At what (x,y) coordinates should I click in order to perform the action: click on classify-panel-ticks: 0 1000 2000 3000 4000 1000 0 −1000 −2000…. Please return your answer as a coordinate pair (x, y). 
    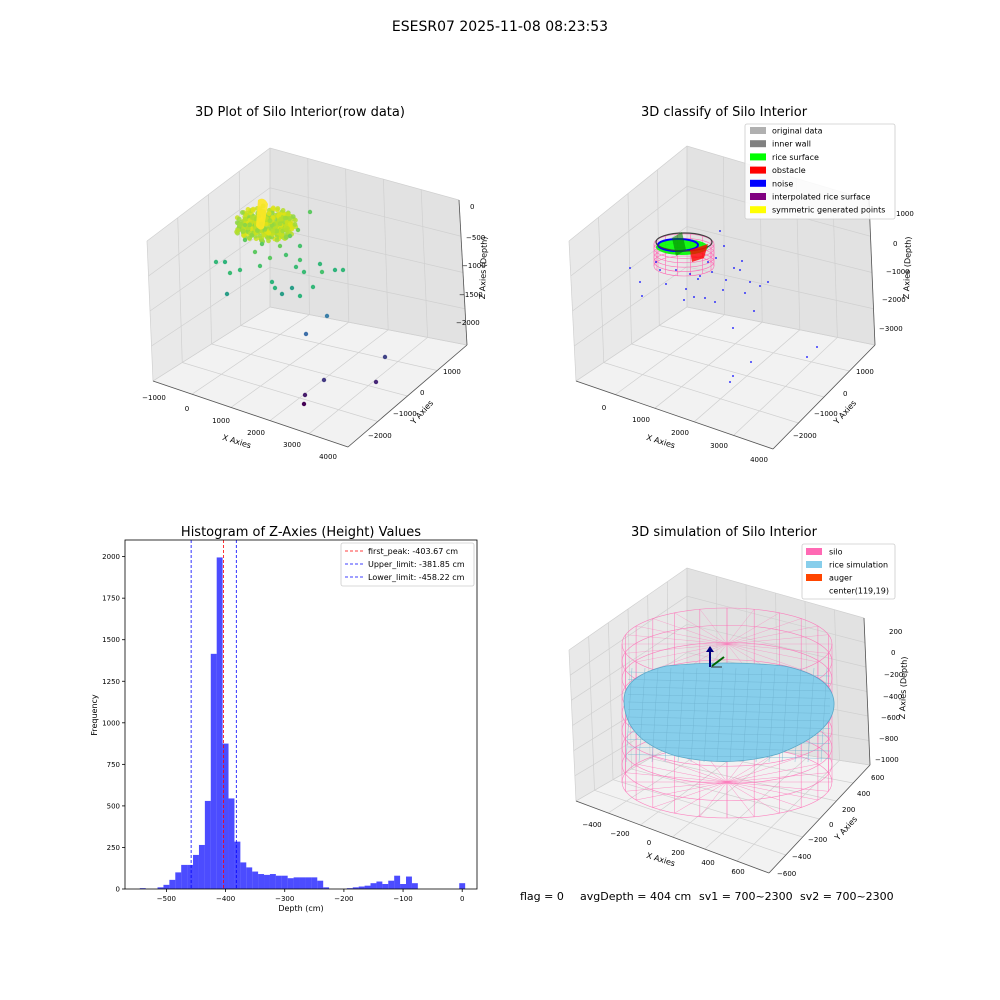
    Looking at the image, I should click on (758, 337).